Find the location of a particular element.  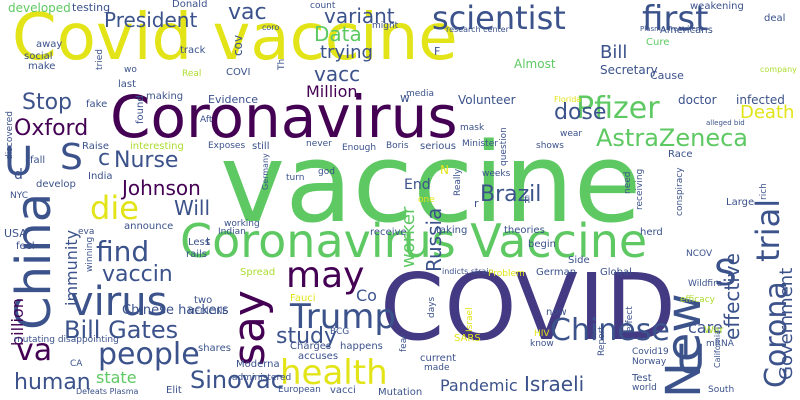

word-india: India is located at coordinates (100, 176).